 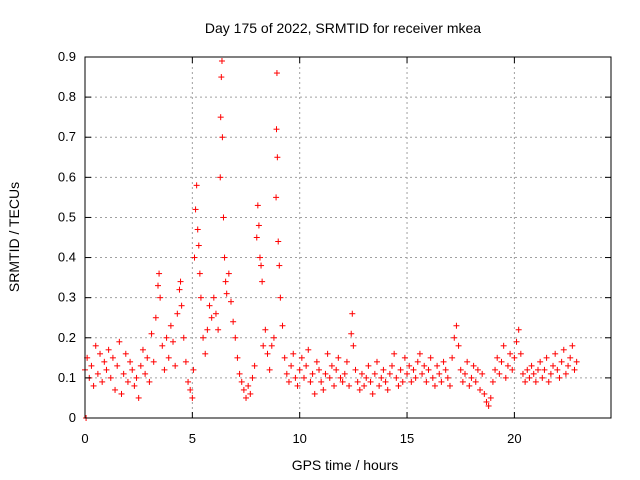 What do you see at coordinates (67, 56) in the screenshot?
I see `y-tick-label: 0.9` at bounding box center [67, 56].